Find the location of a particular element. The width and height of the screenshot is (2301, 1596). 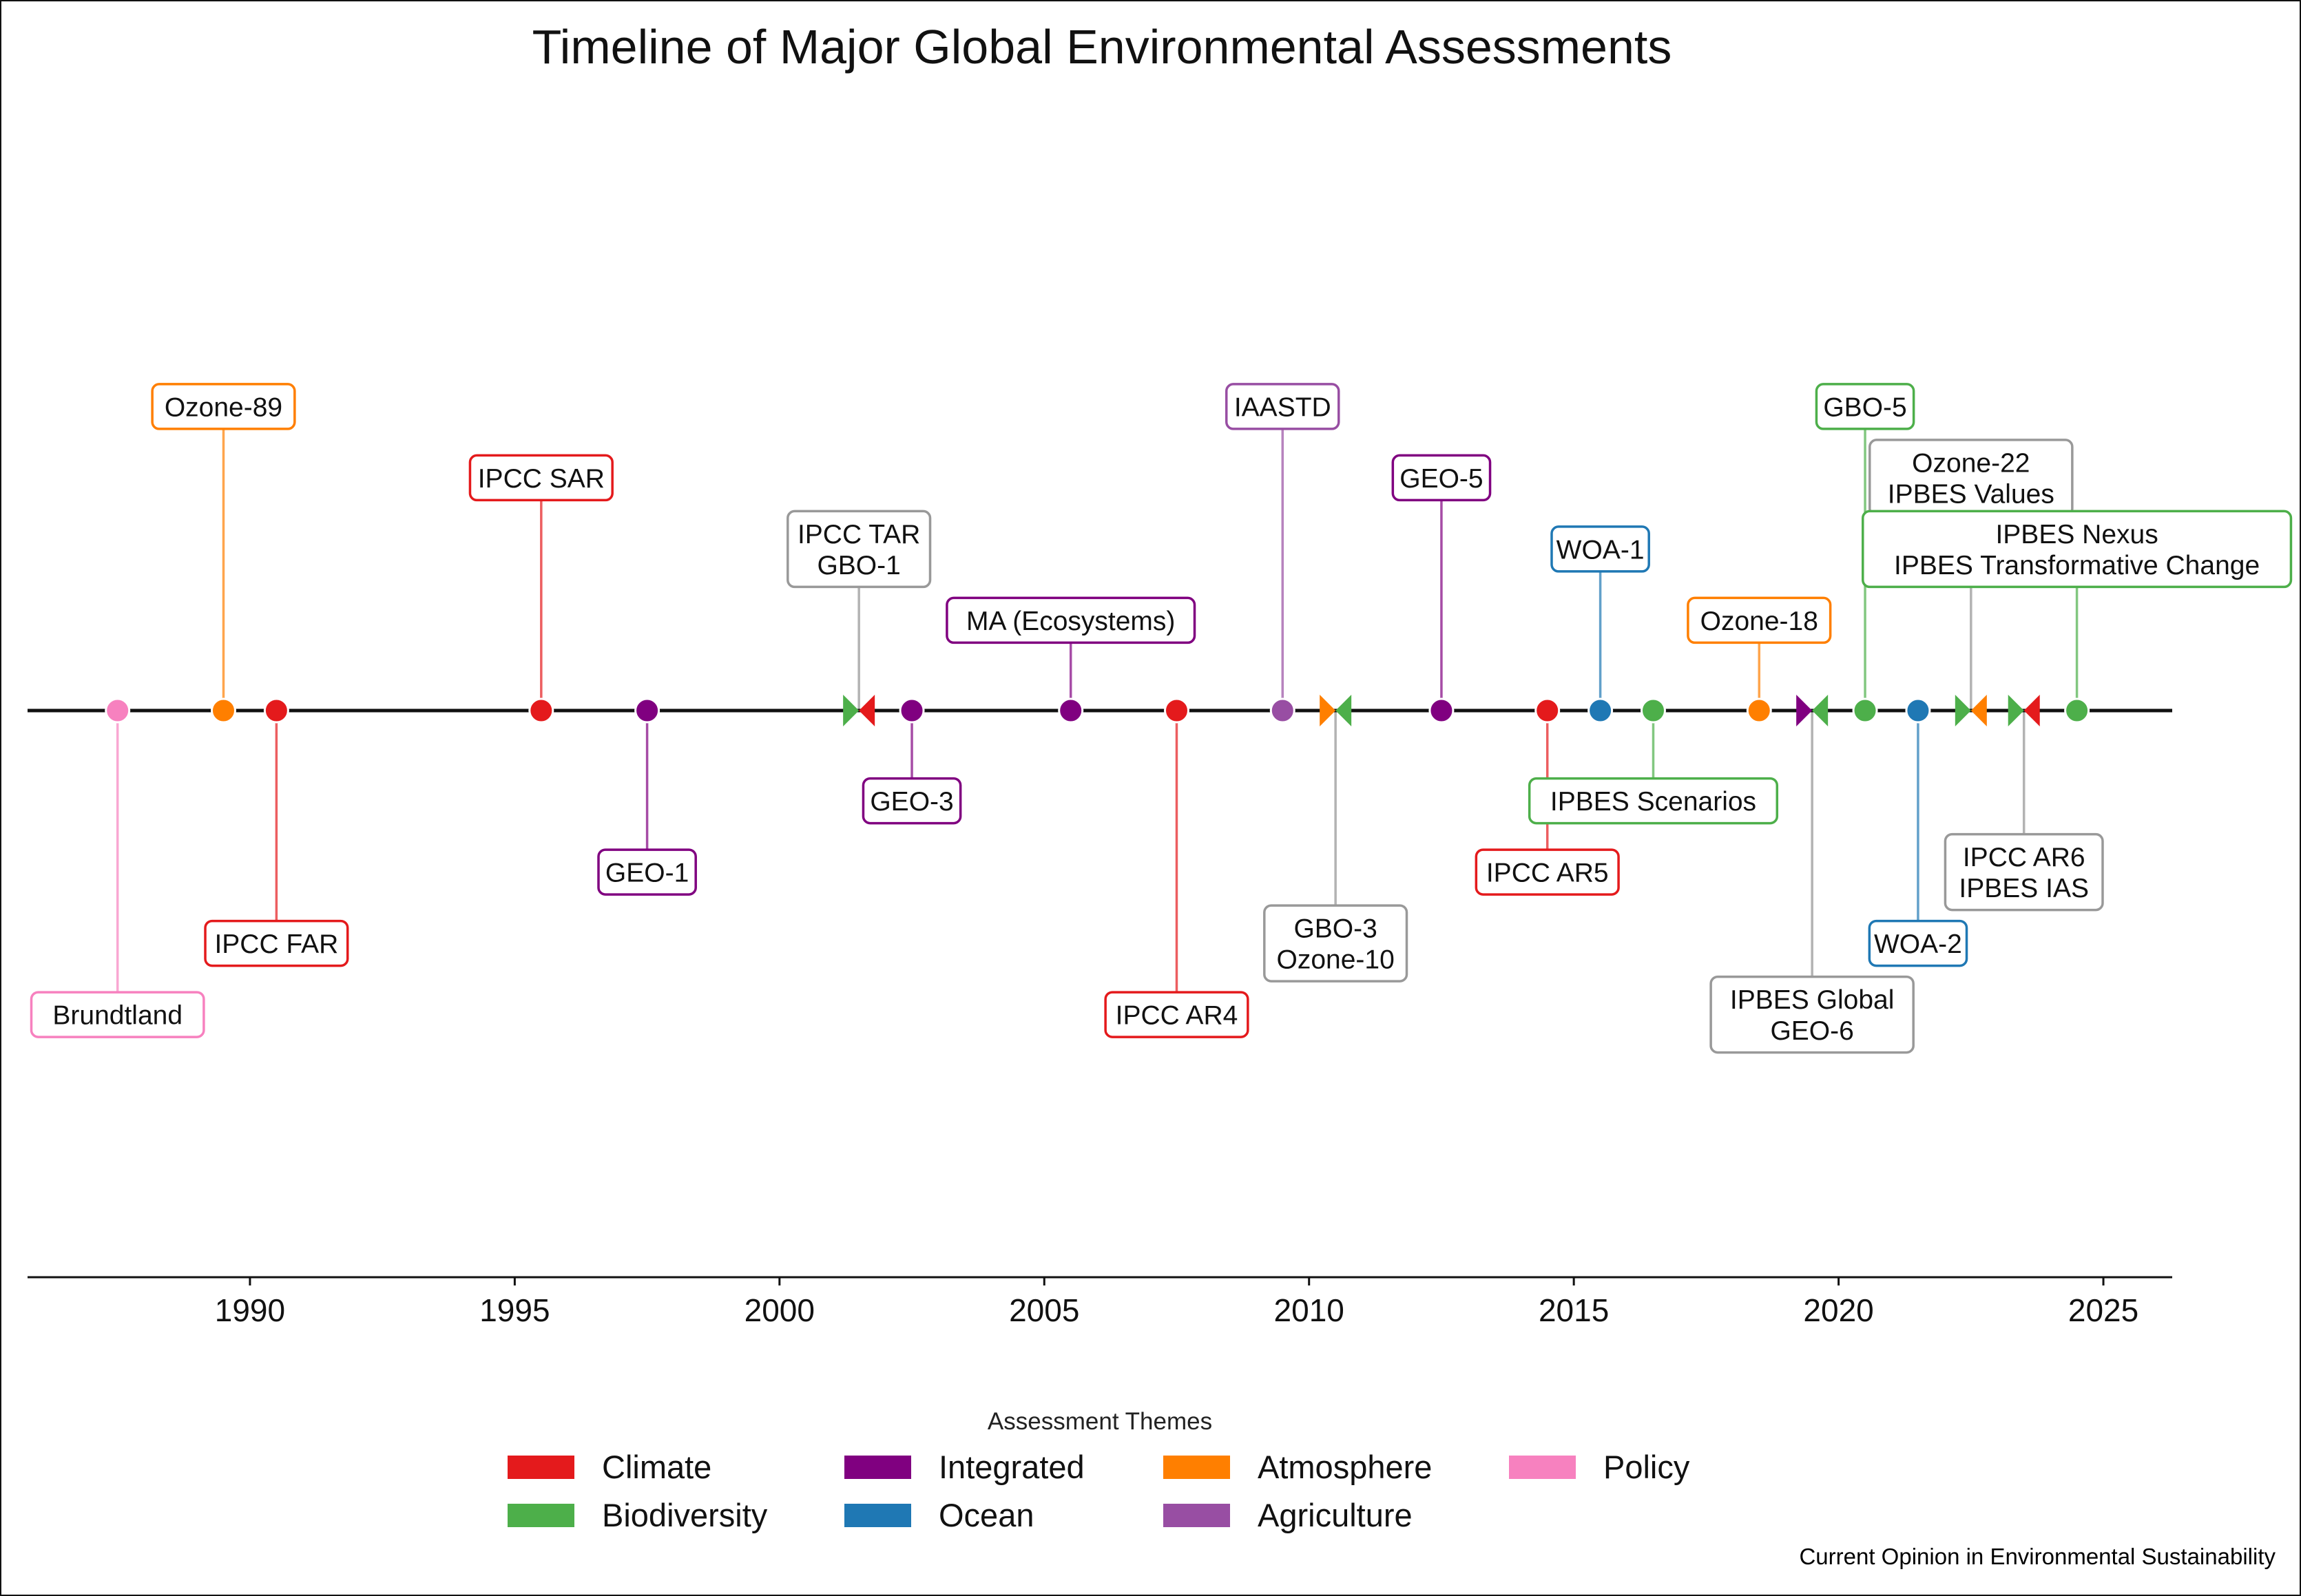

legend-swatch-biodiversity is located at coordinates (541, 1515).